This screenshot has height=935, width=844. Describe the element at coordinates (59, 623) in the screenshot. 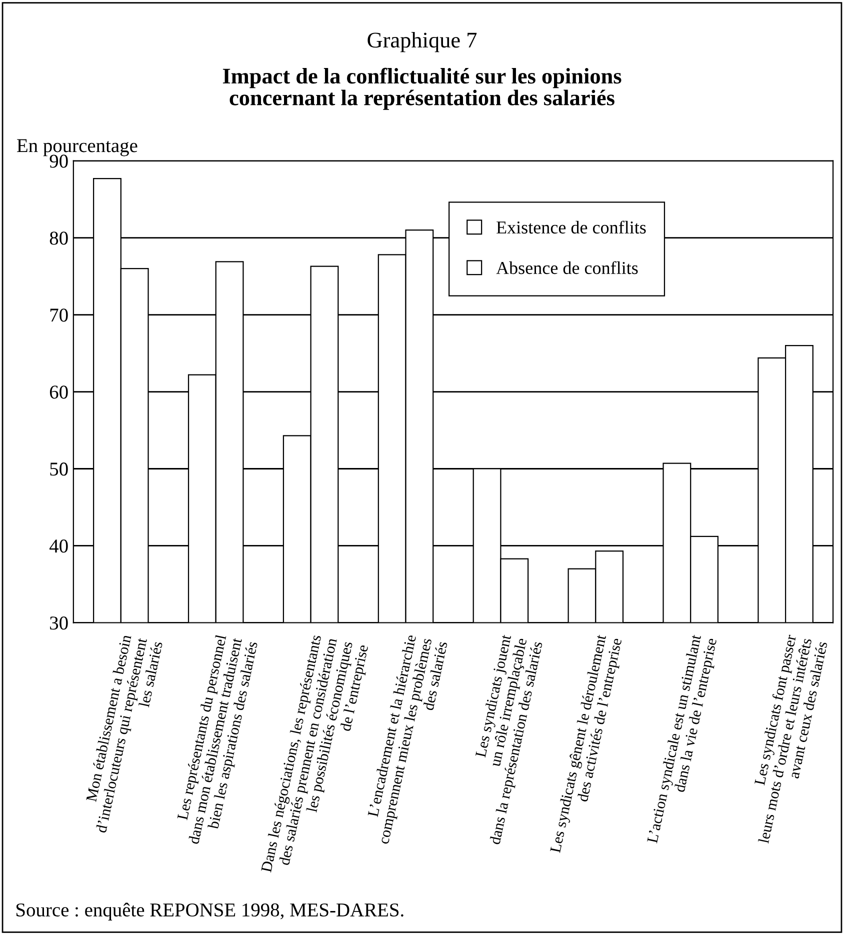

I see `y-tick-label: 30` at that location.